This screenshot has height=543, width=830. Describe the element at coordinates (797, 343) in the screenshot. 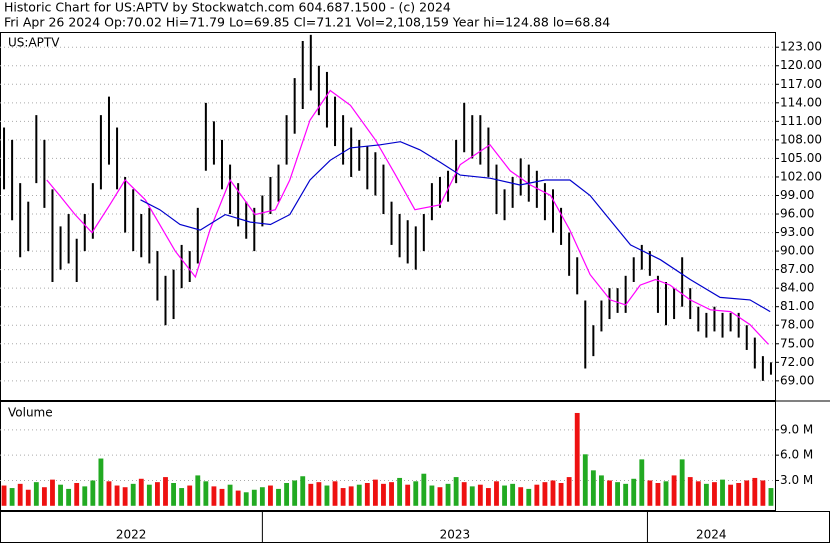

I see `y-tick-label: 75.00` at that location.